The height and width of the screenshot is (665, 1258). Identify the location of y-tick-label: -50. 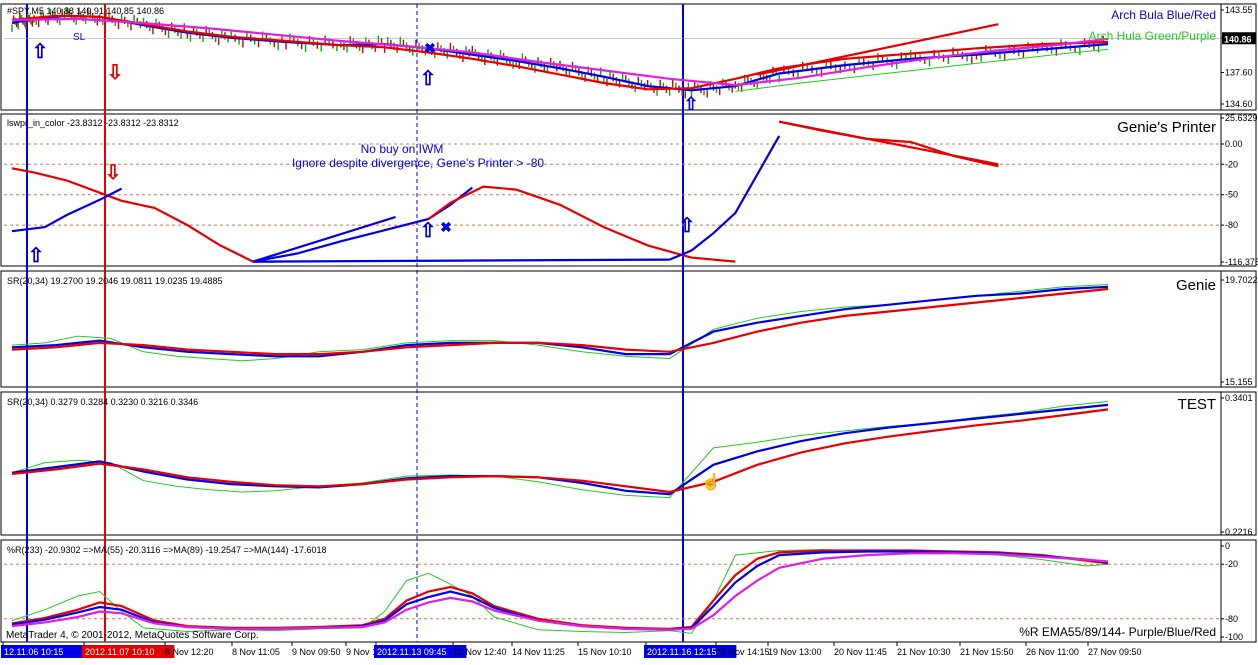
(1231, 195).